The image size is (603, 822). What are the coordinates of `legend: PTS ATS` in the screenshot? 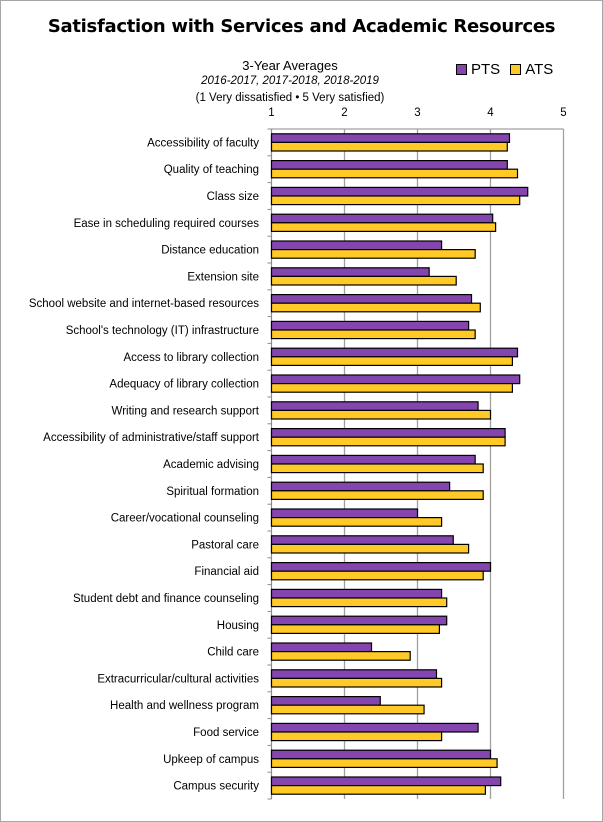 It's located at (509, 69).